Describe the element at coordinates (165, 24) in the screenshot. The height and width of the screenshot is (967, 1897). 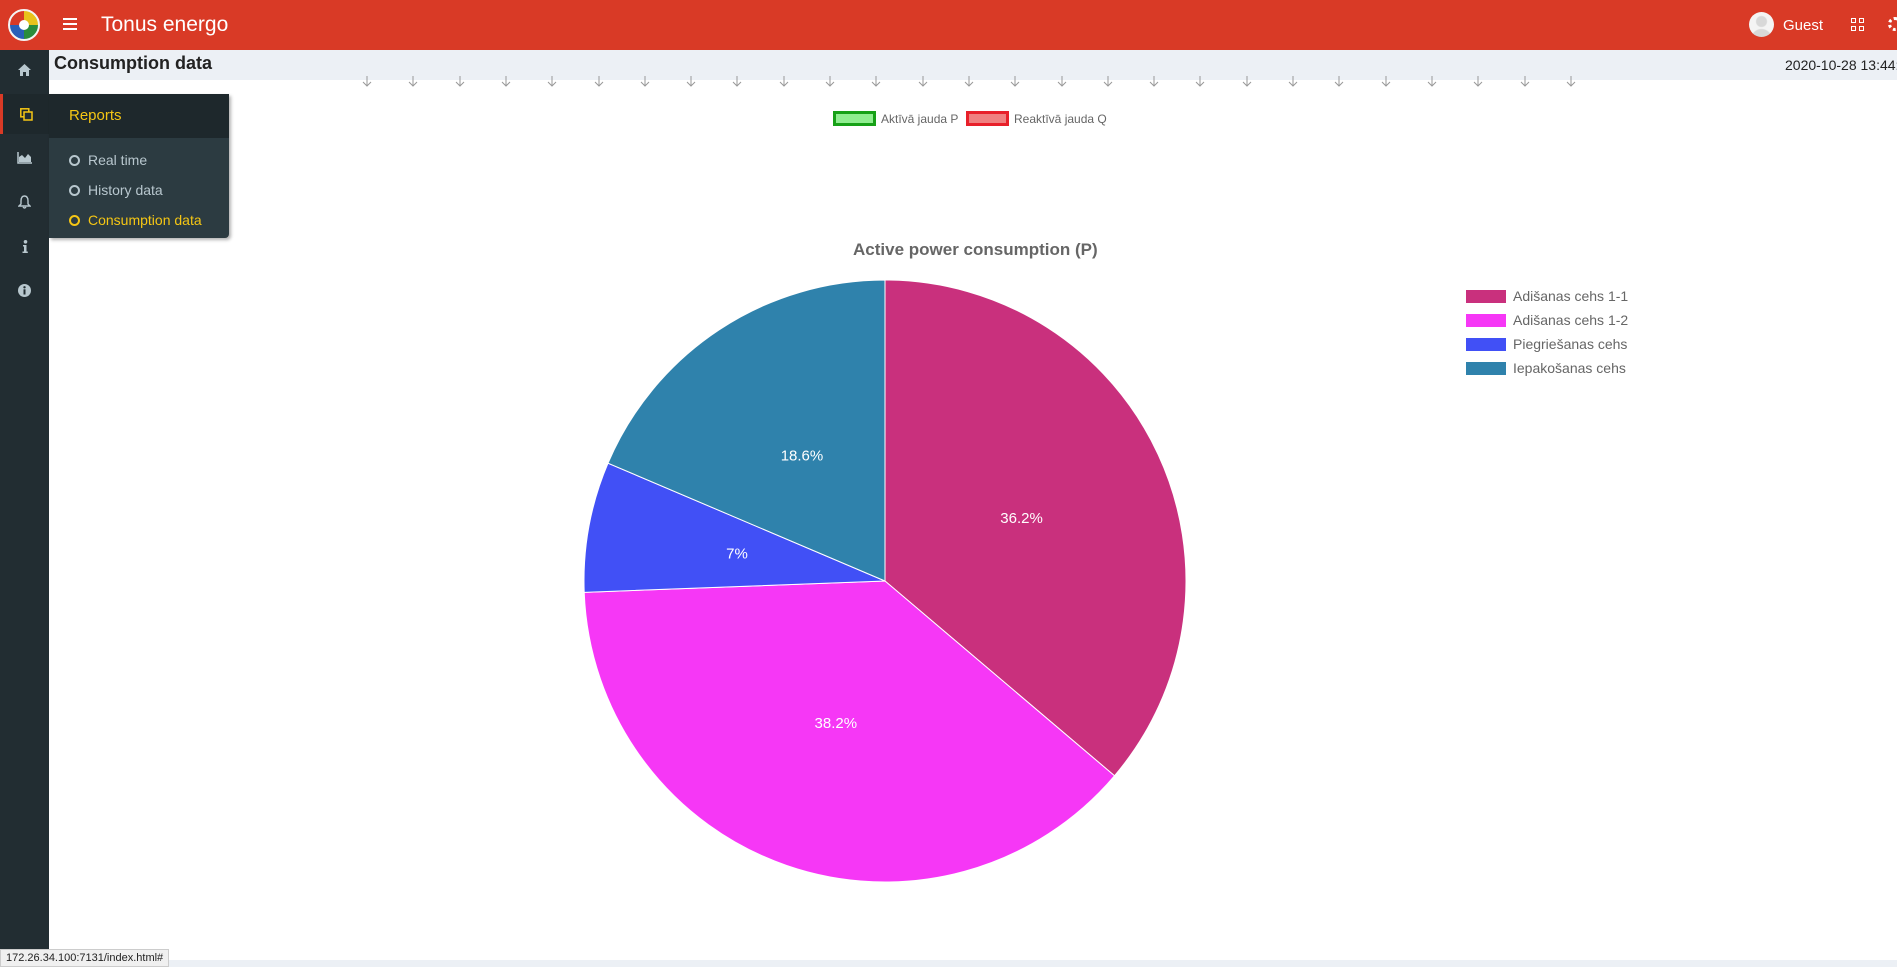
I see `app-title: Tonus energo` at that location.